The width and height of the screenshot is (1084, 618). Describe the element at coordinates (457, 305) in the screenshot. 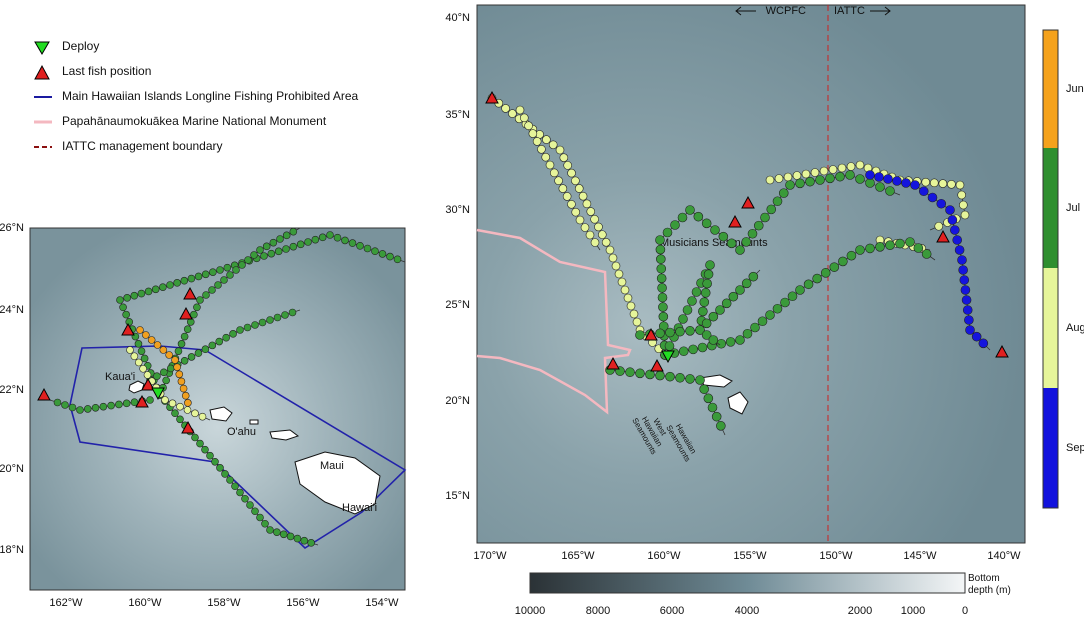

I see `y-tick-label: 25°N` at that location.